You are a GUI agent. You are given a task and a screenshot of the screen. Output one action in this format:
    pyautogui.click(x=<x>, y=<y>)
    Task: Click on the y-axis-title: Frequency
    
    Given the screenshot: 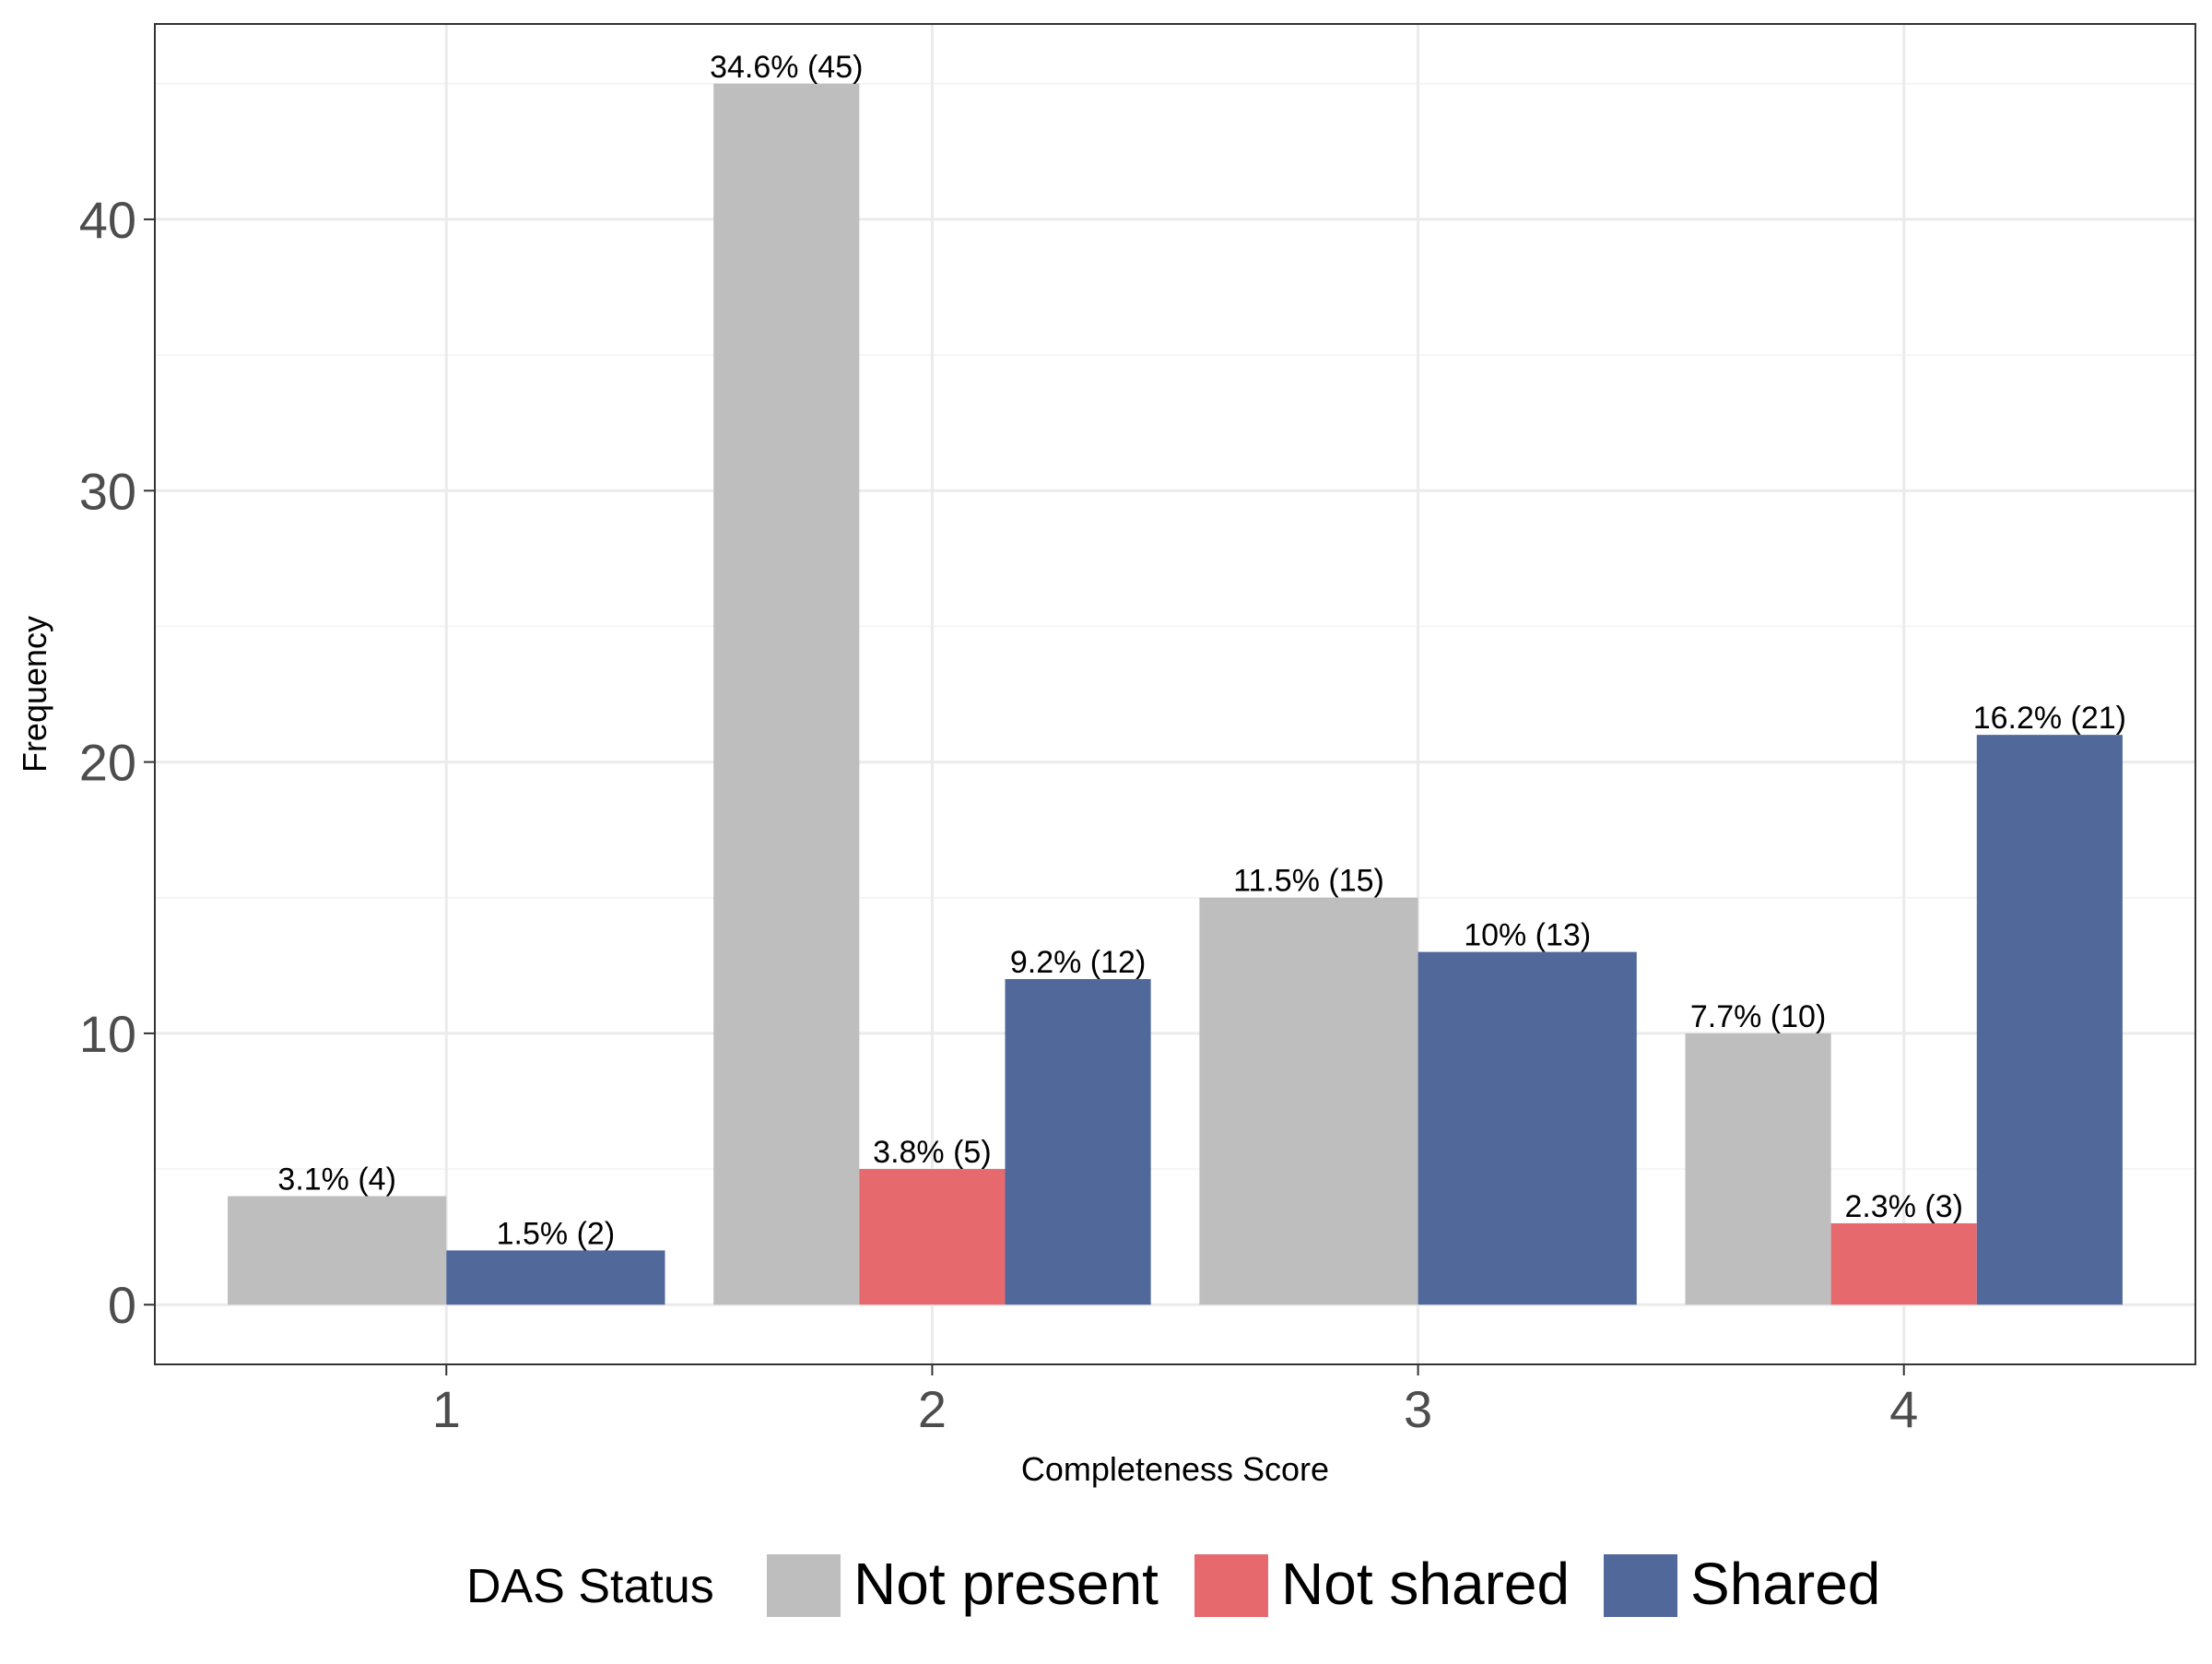 What is the action you would take?
    pyautogui.click(x=34, y=694)
    